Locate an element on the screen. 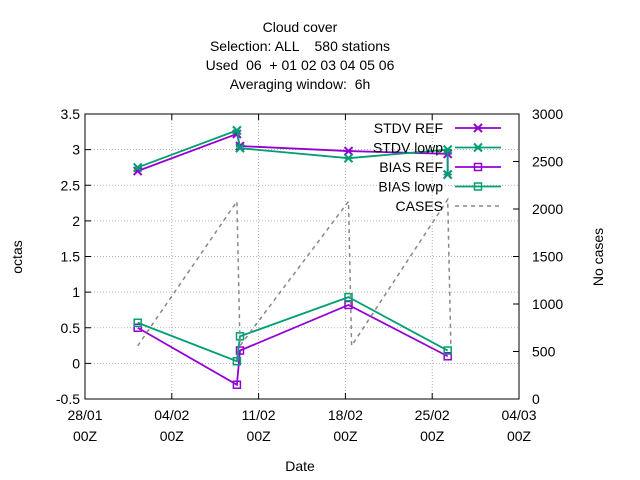  y-tick-label: 1 is located at coordinates (76, 292).